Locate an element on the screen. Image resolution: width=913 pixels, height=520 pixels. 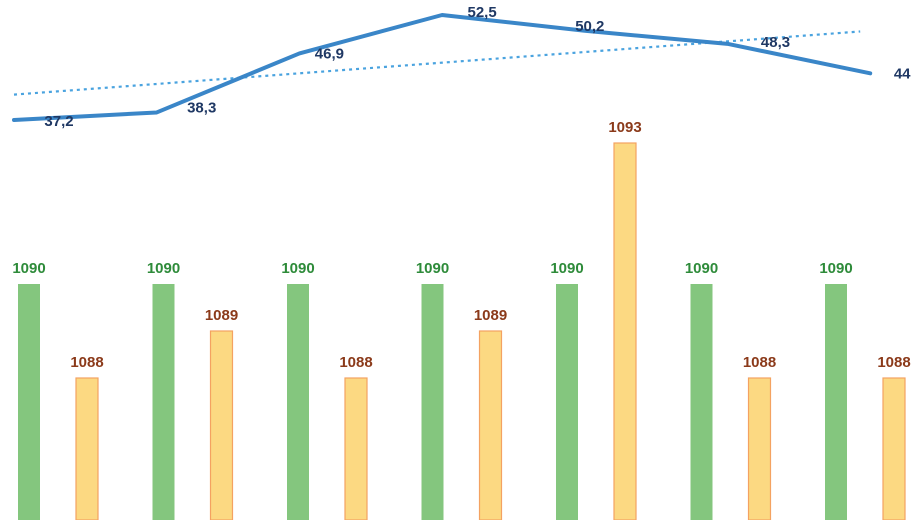
bar-label-series1-0: 1090 is located at coordinates (28, 268).